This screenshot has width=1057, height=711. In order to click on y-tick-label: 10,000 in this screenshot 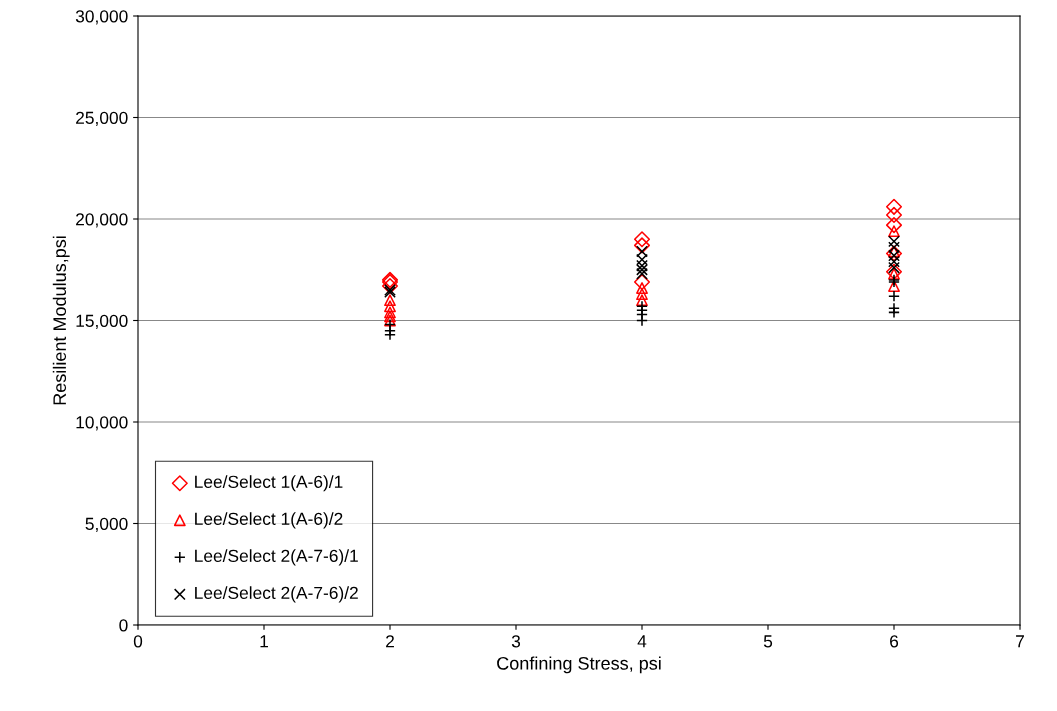, I will do `click(102, 423)`.